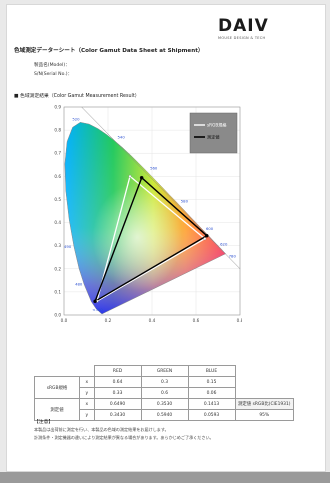 This screenshot has height=483, width=330. I want to click on legend-label-measured: 測定値, so click(213, 137).